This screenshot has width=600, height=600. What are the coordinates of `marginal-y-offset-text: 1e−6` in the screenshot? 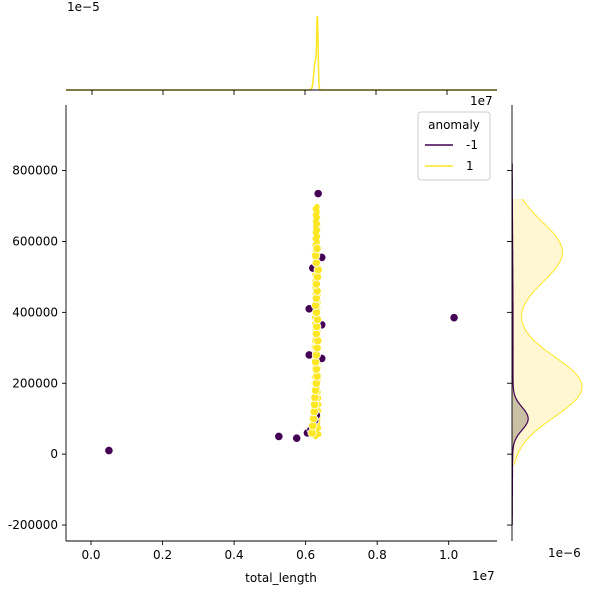 It's located at (564, 553).